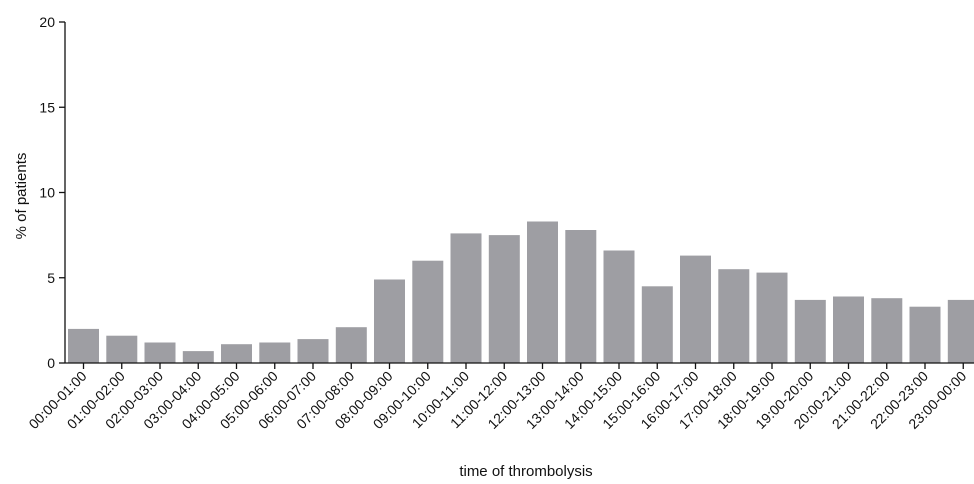 Image resolution: width=974 pixels, height=484 pixels. I want to click on bar-00:00-01:00, so click(83, 345).